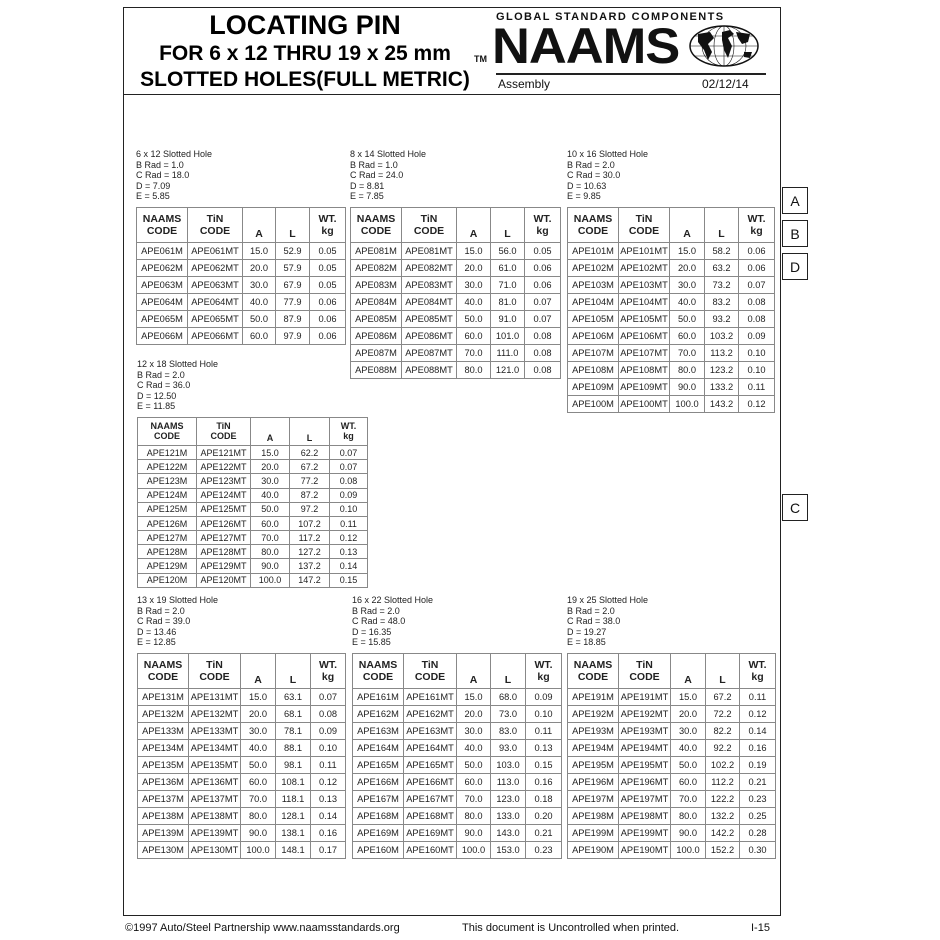 This screenshot has width=940, height=940. Describe the element at coordinates (671, 250) in the screenshot. I see `table-row: APE101M APE101MT 15.0 58.2 0.06` at that location.